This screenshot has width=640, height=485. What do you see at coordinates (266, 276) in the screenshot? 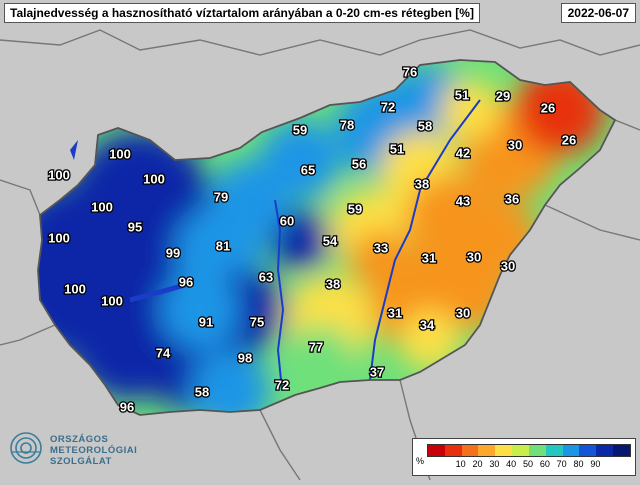
I see `moisture-value-label: 63` at bounding box center [266, 276].